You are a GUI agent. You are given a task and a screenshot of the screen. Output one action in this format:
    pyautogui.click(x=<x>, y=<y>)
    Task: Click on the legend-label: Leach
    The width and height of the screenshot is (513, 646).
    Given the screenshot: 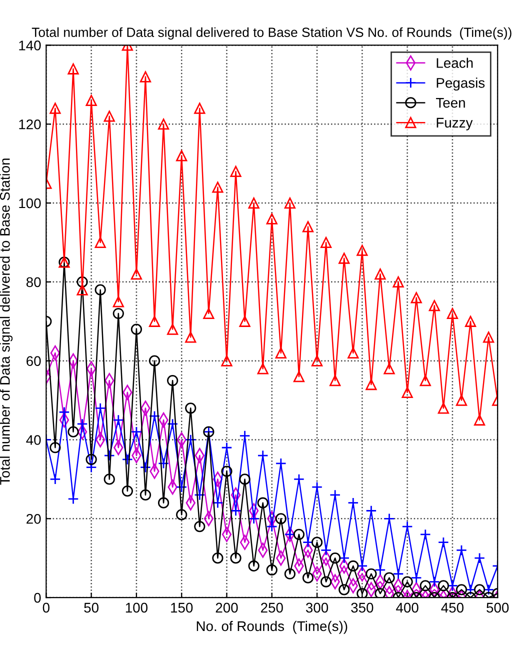 What is the action you would take?
    pyautogui.click(x=454, y=63)
    